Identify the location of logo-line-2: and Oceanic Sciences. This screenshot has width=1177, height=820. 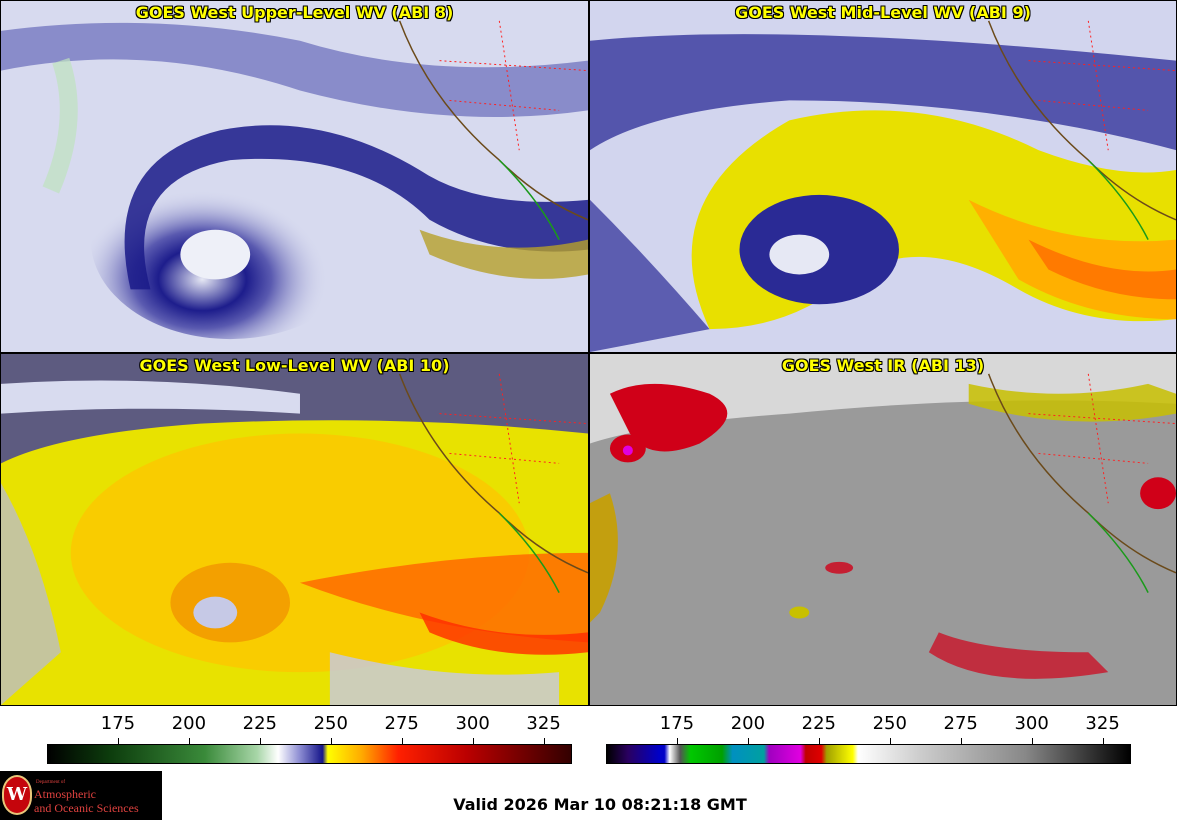
(86, 808).